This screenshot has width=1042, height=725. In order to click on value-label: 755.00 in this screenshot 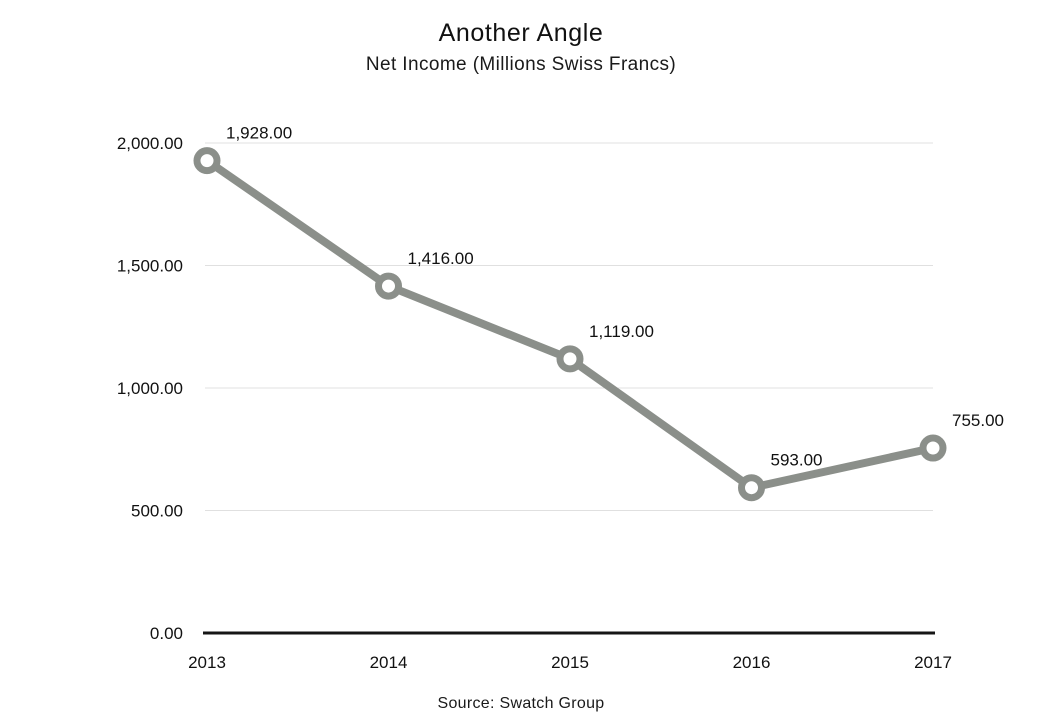, I will do `click(978, 420)`.